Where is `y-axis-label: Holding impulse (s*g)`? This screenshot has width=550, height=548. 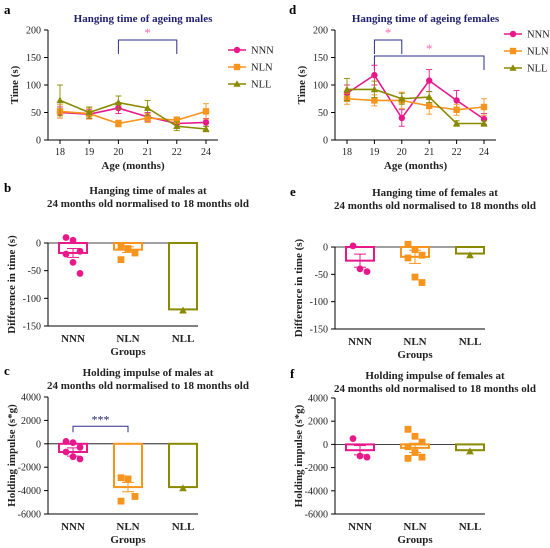 y-axis-label: Holding impulse (s*g) is located at coordinates (12, 455).